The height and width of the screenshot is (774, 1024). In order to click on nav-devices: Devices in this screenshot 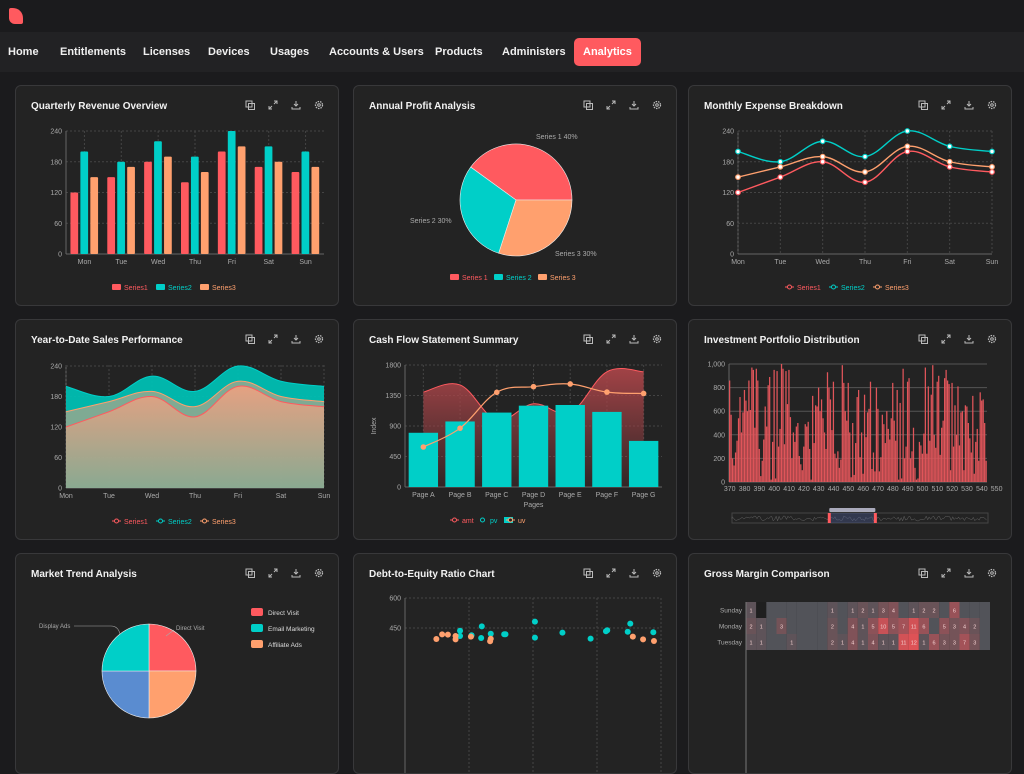, I will do `click(229, 52)`.